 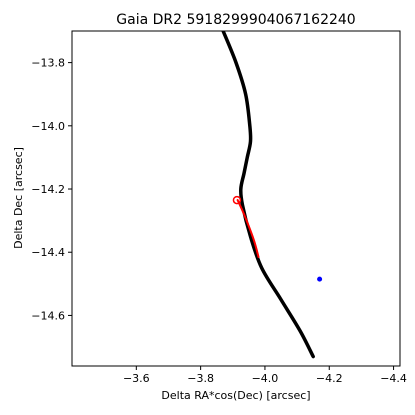 I want to click on x-tick-label: −3.6, so click(x=136, y=378).